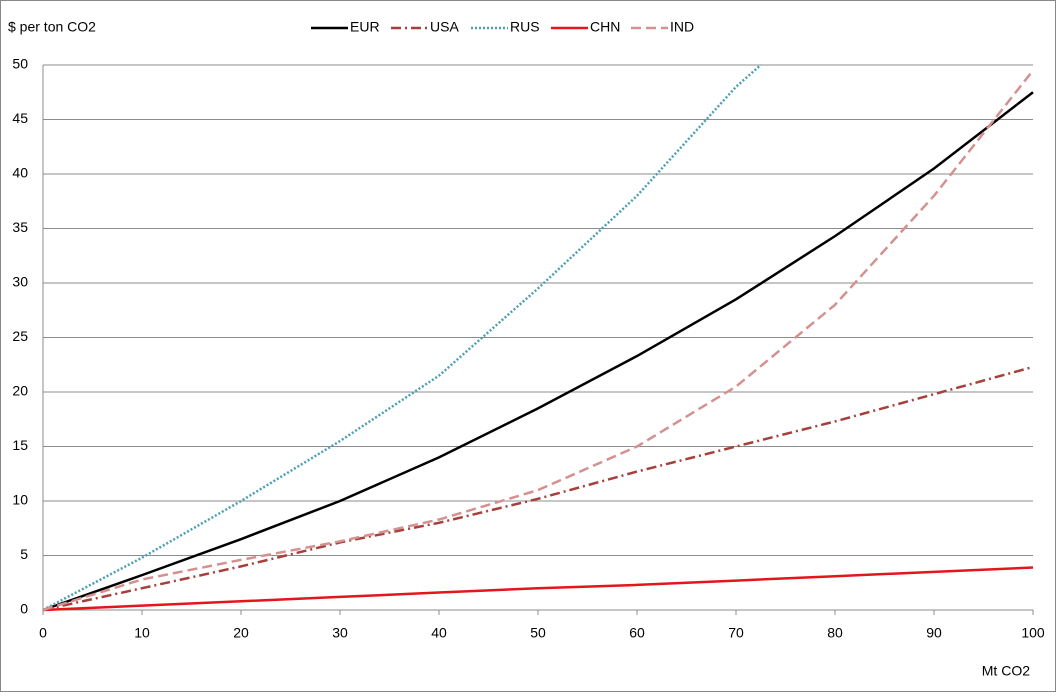  What do you see at coordinates (365, 27) in the screenshot?
I see `legend-label: EUR` at bounding box center [365, 27].